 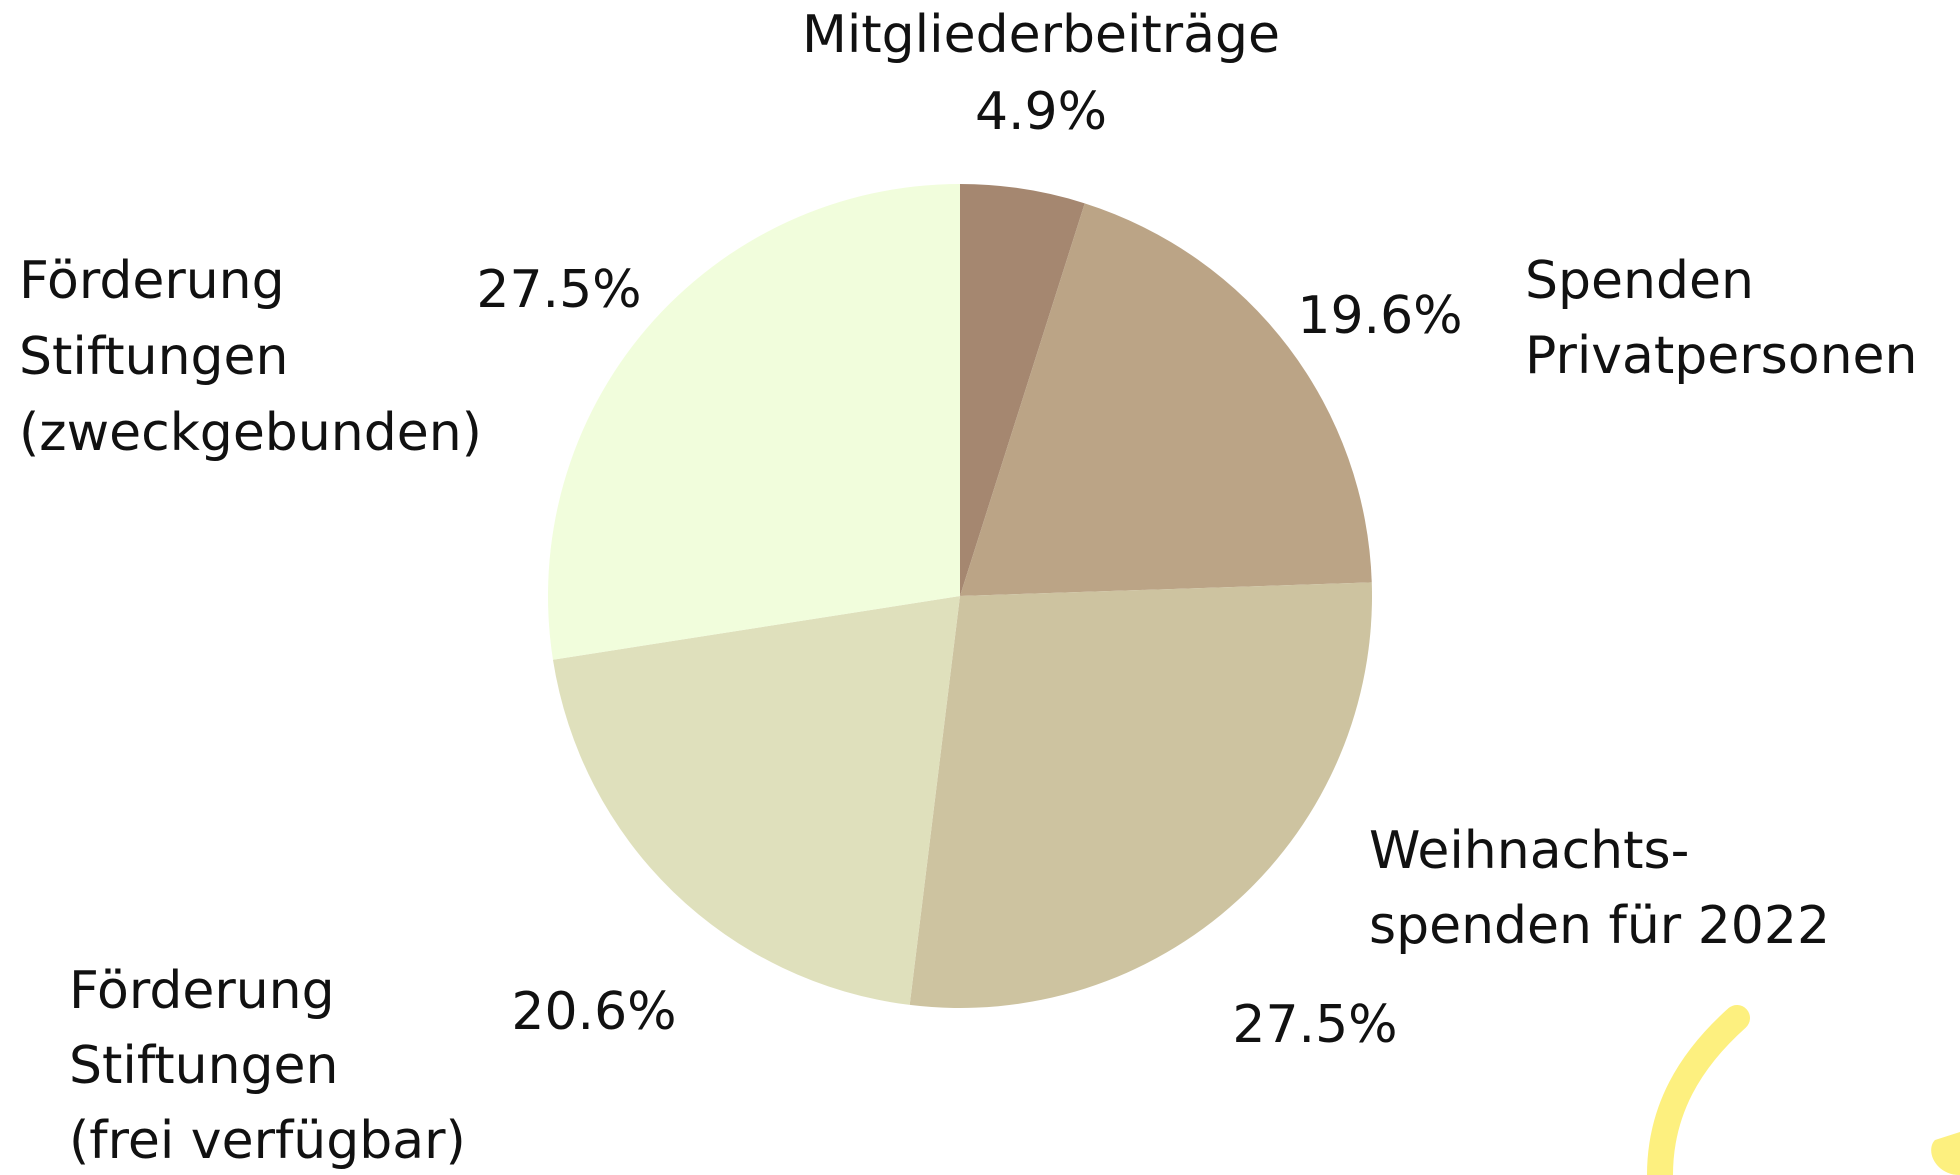 I want to click on slice-label: Spenden, so click(x=1639, y=281).